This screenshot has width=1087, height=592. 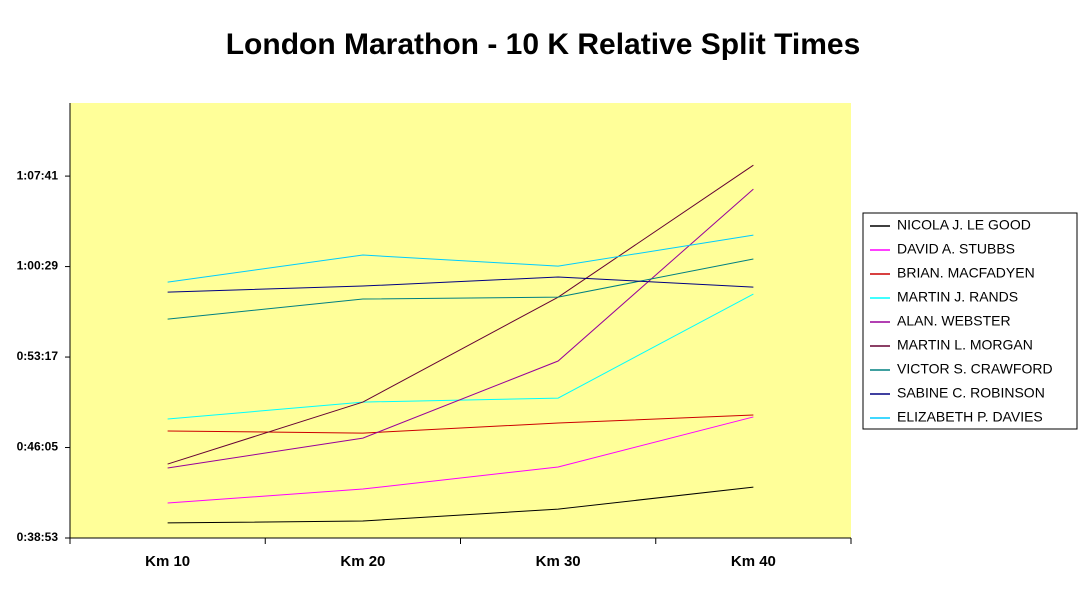 I want to click on legend-label: MARTIN L. MORGAN, so click(x=965, y=345).